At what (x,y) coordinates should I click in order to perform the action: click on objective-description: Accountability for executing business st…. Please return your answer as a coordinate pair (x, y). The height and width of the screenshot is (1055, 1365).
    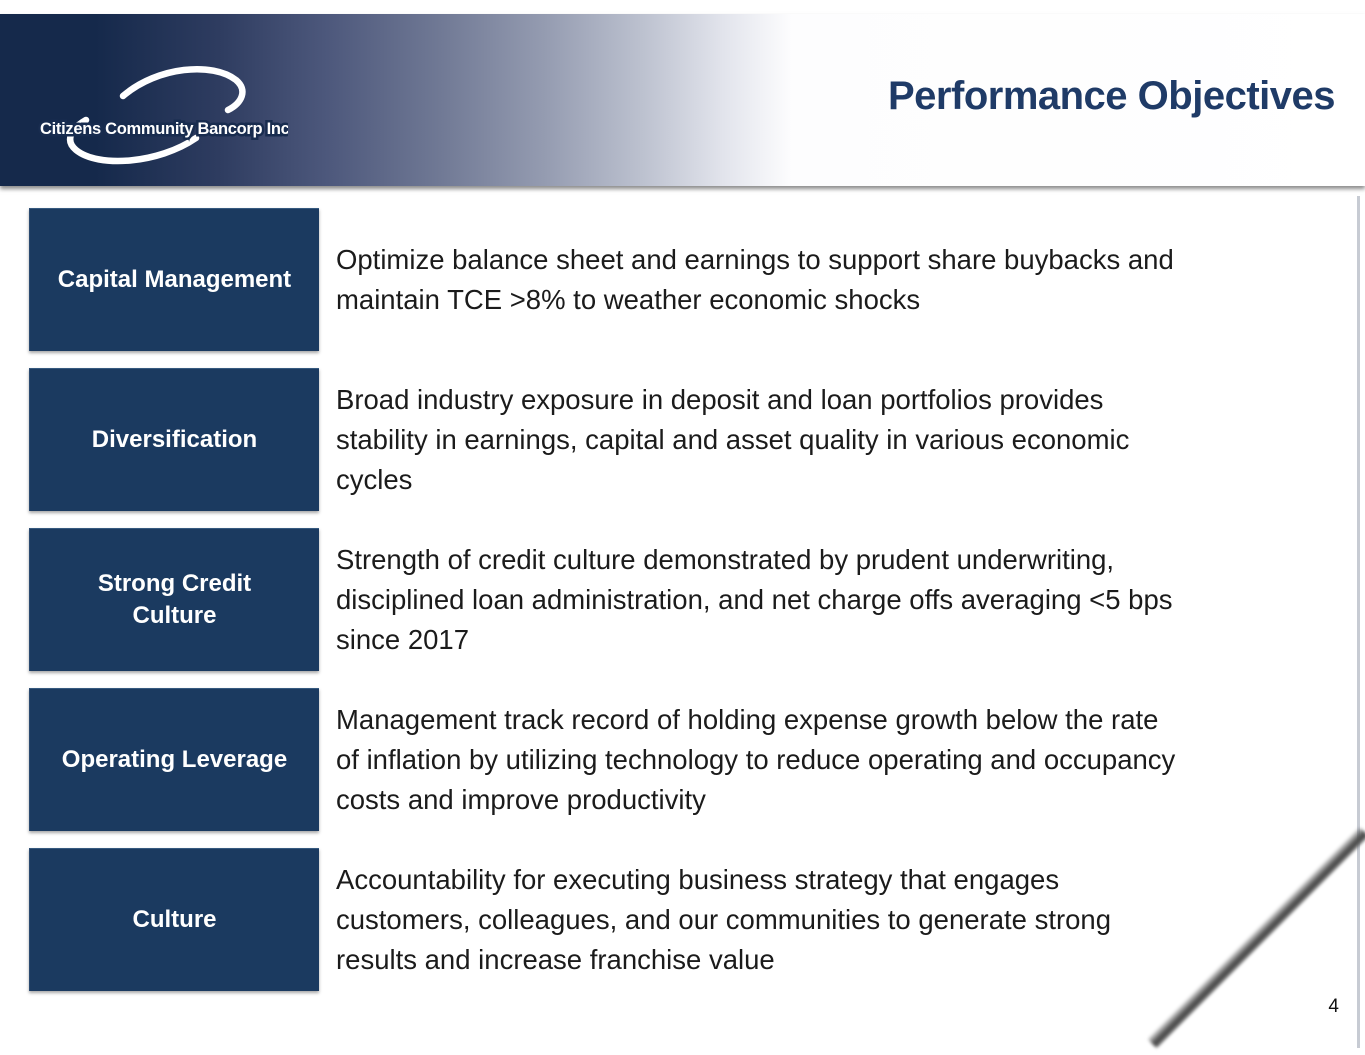
    Looking at the image, I should click on (723, 919).